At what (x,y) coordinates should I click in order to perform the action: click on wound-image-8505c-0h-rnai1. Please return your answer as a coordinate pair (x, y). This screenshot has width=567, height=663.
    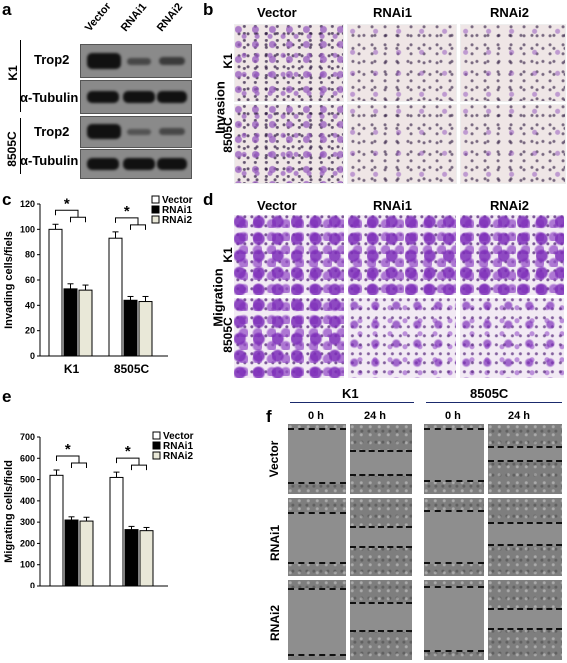
    Looking at the image, I should click on (454, 537).